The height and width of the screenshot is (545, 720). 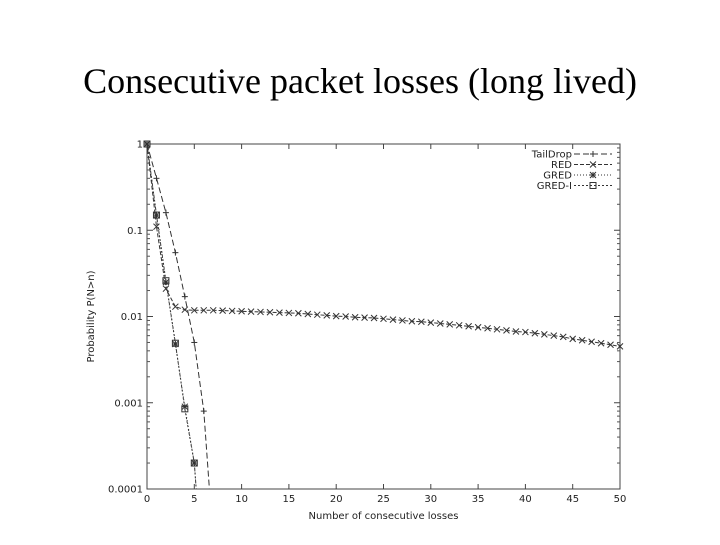 What do you see at coordinates (140, 145) in the screenshot?
I see `y-tick-label: 1` at bounding box center [140, 145].